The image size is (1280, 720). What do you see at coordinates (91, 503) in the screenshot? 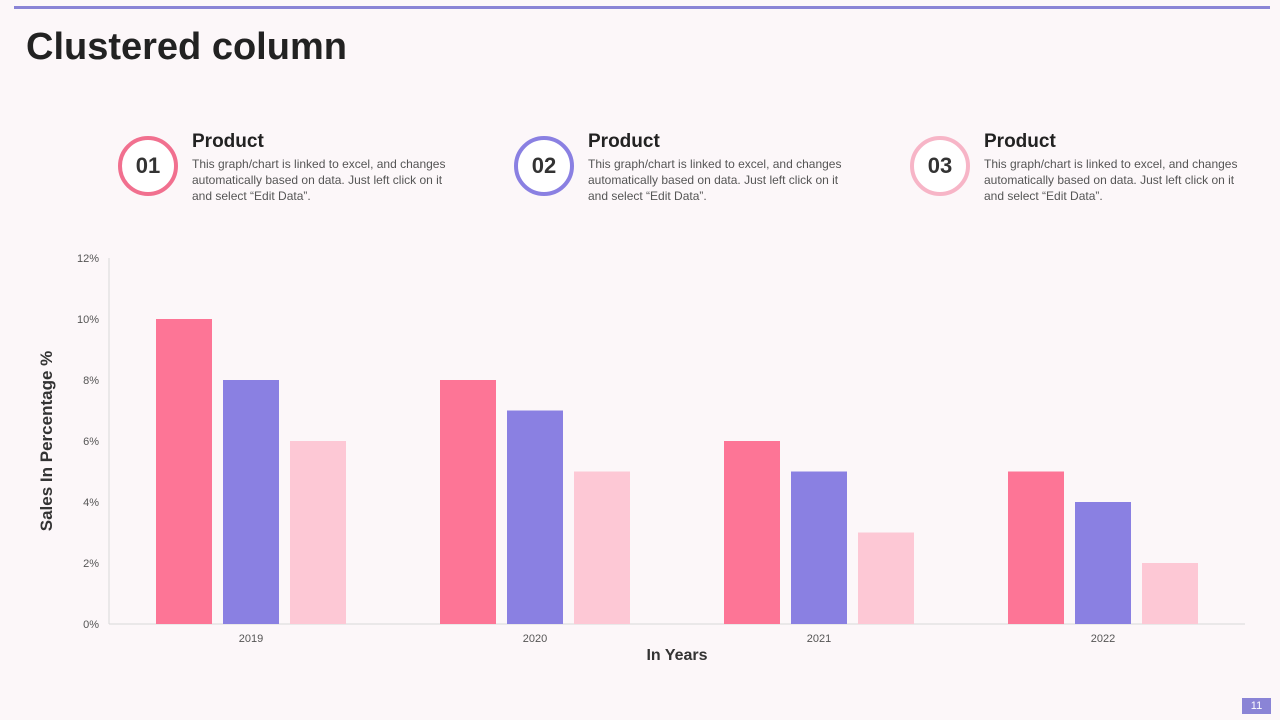
I see `y-tick-label: 4%` at bounding box center [91, 503].